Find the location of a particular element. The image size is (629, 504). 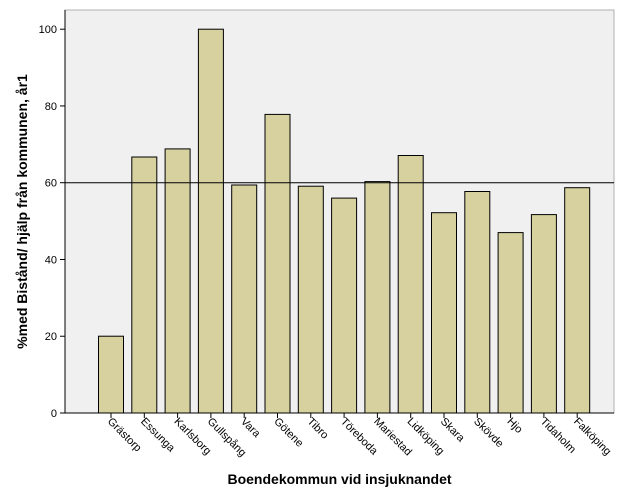

y-tick-label-3: 60 is located at coordinates (51, 184).